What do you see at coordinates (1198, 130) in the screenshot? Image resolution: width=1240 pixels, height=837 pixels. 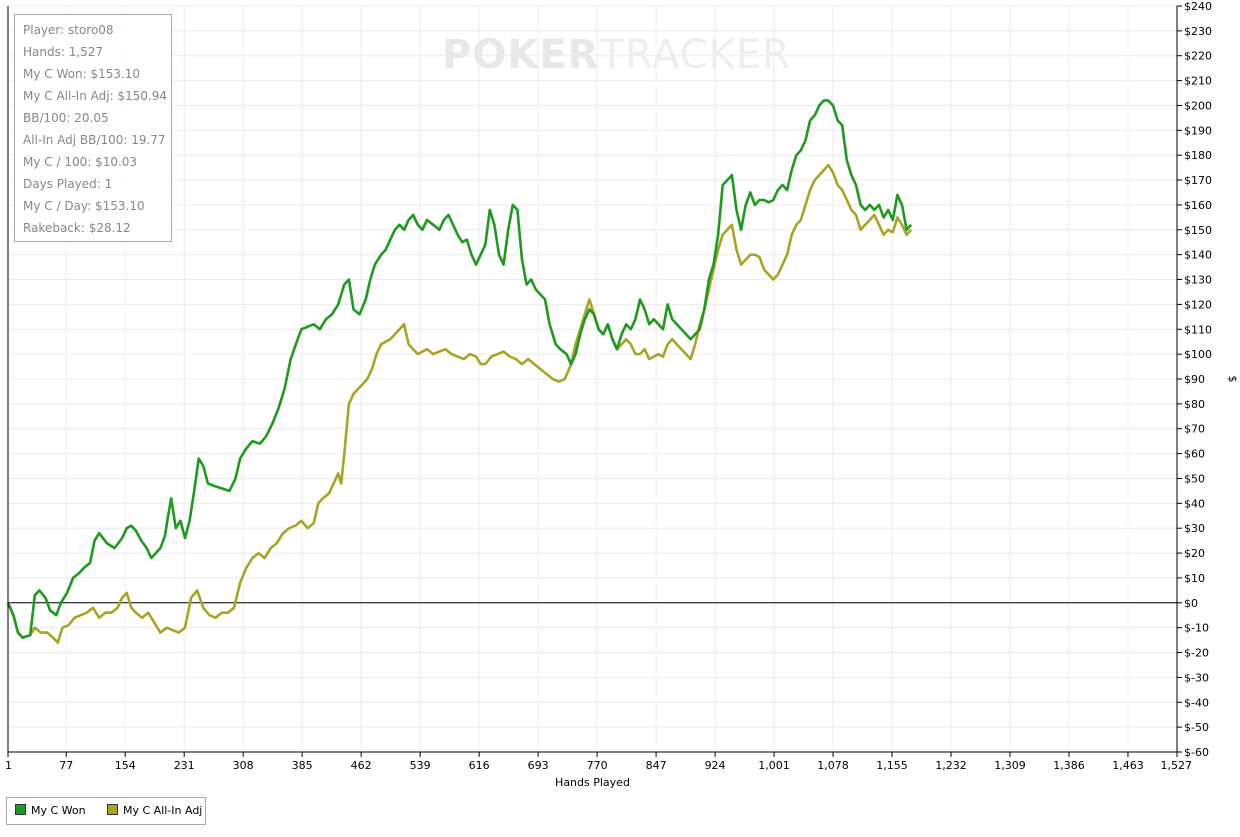 I see `y-tick-label-25: $190` at bounding box center [1198, 130].